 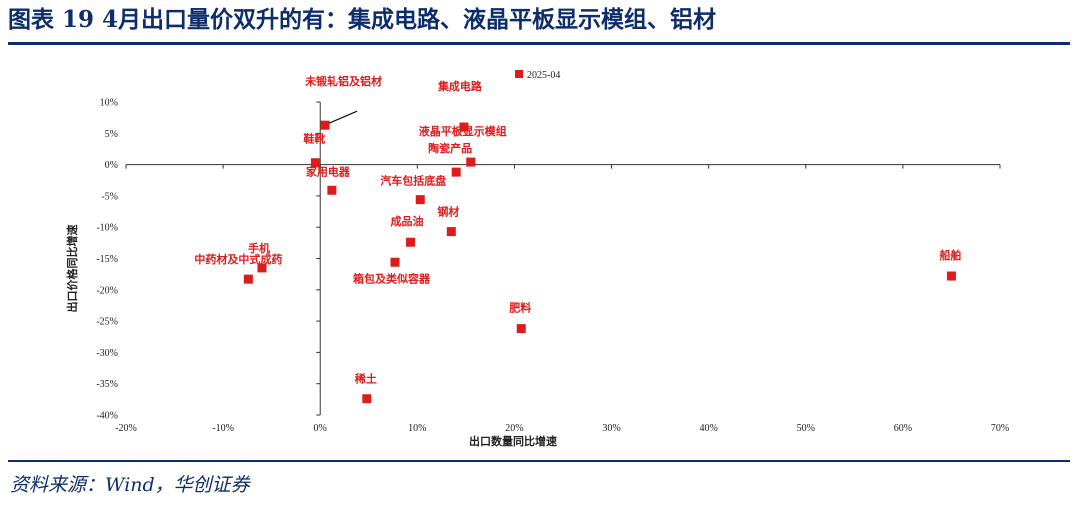 I want to click on y-axis-title: 出口价格同比增速, so click(x=72, y=269).